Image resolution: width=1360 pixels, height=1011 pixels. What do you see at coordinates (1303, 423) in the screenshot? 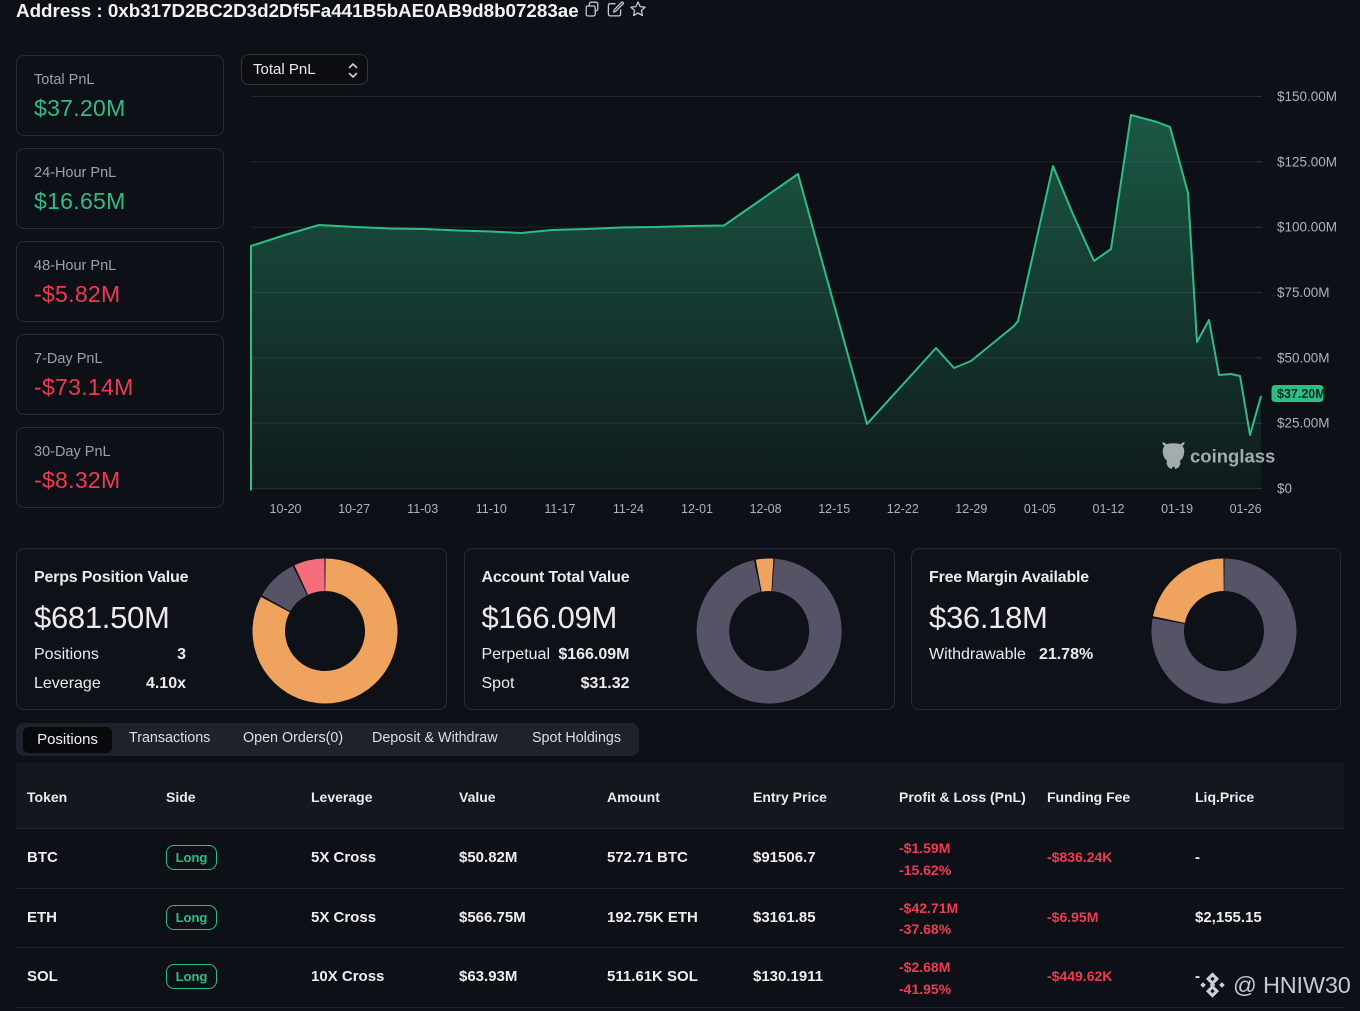
I see `svg-text: $25.00M` at bounding box center [1303, 423].